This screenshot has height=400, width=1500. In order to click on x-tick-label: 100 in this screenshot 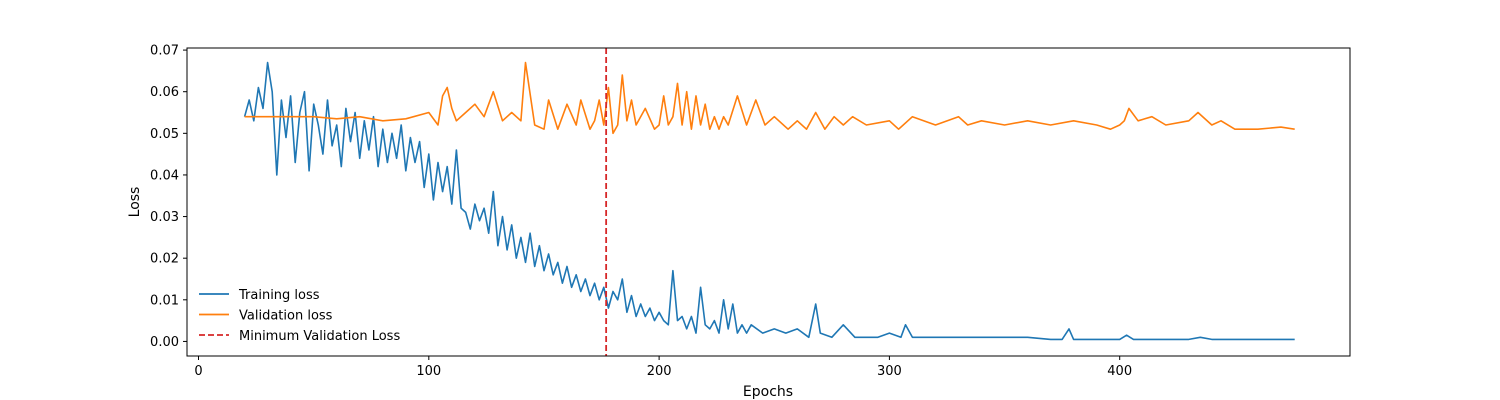, I will do `click(428, 371)`.